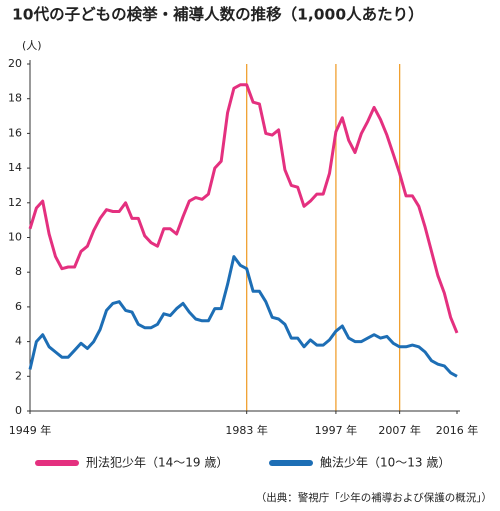  Describe the element at coordinates (15, 237) in the screenshot. I see `y-tick-label: 10` at that location.